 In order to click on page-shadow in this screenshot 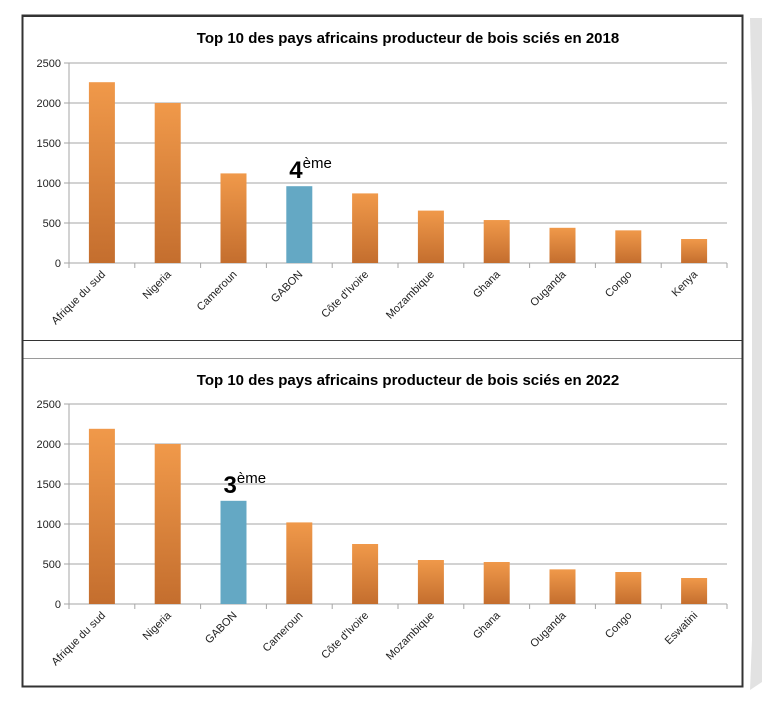, I will do `click(756, 354)`.